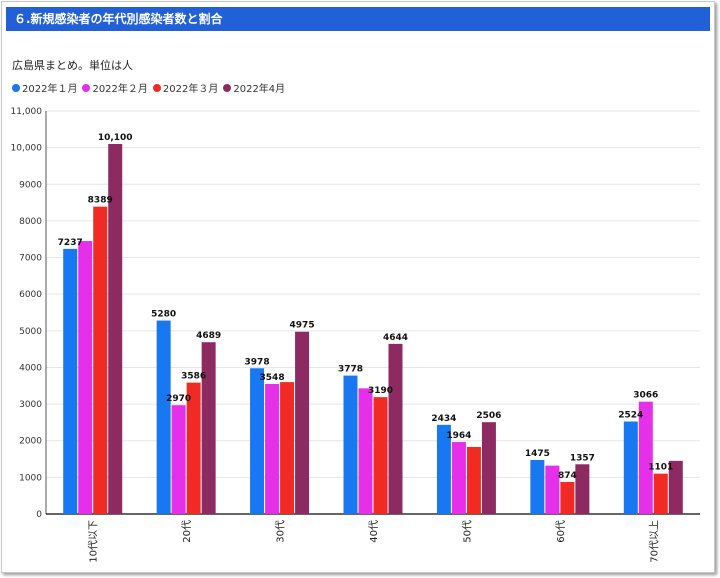 This screenshot has height=578, width=720. What do you see at coordinates (30, 185) in the screenshot?
I see `y-tick-label: 9000` at bounding box center [30, 185].